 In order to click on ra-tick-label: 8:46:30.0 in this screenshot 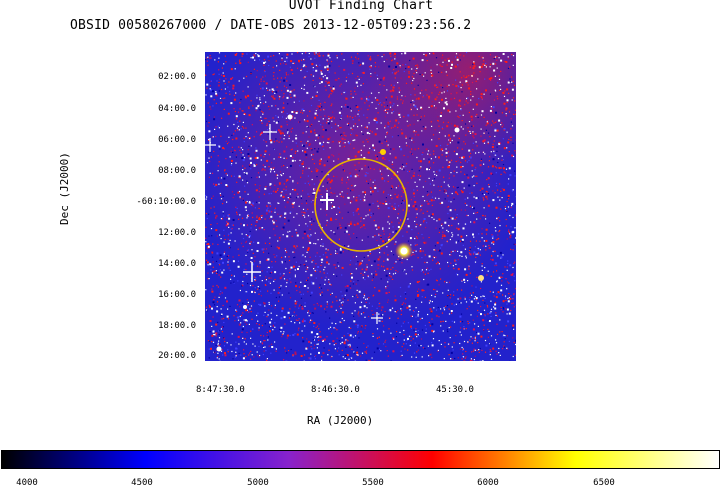, I will do `click(335, 390)`.